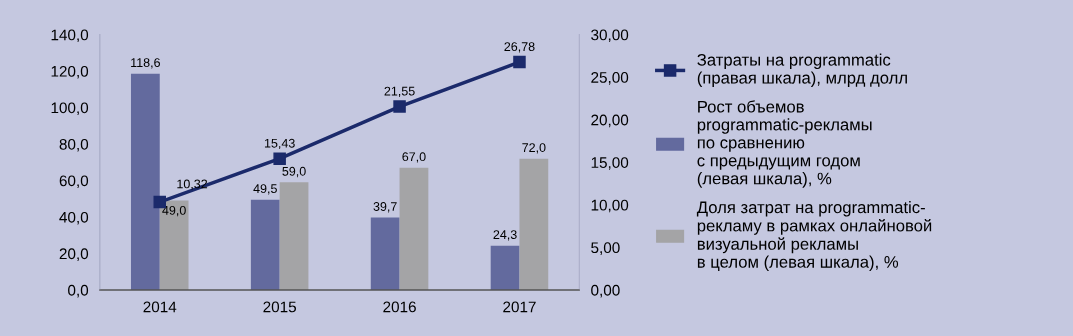  Describe the element at coordinates (74, 145) in the screenshot. I see `y-tick-label: 80,0` at that location.